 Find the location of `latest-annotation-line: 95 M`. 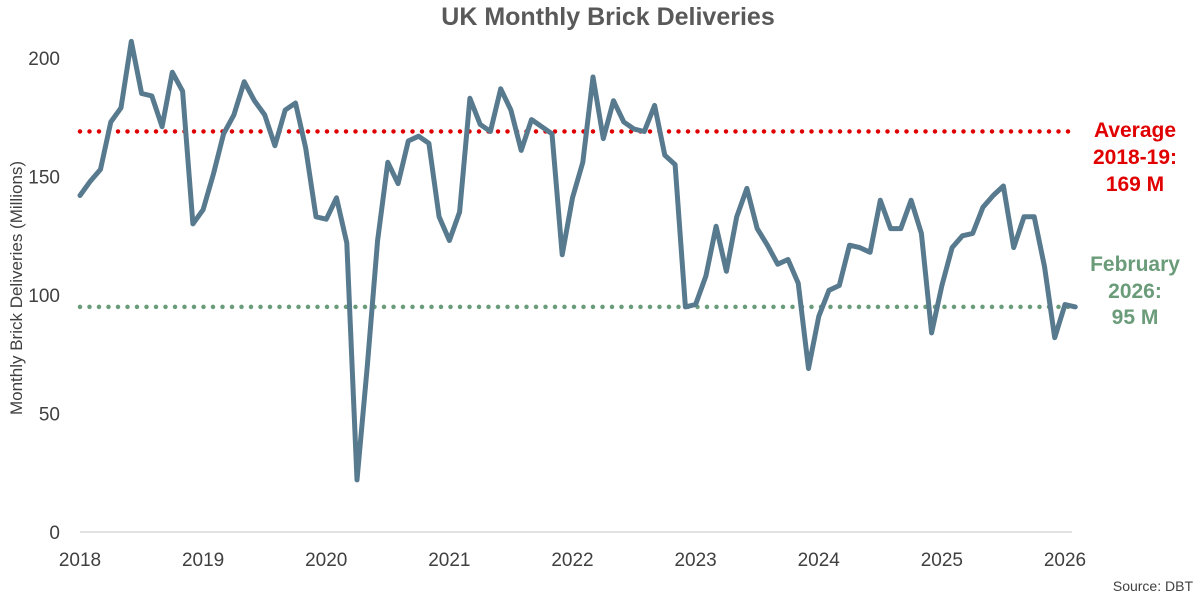

latest-annotation-line: 95 M is located at coordinates (1135, 317).